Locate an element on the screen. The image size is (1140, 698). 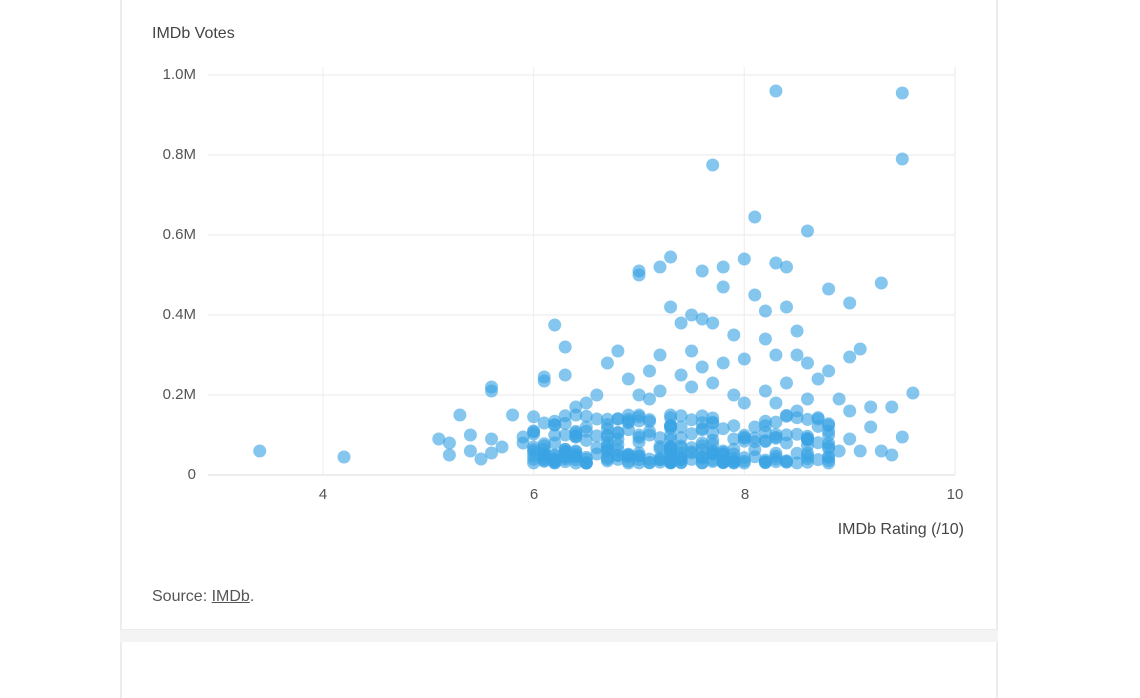
x-axis-title: IMDb Rating (/10) is located at coordinates (900, 529).